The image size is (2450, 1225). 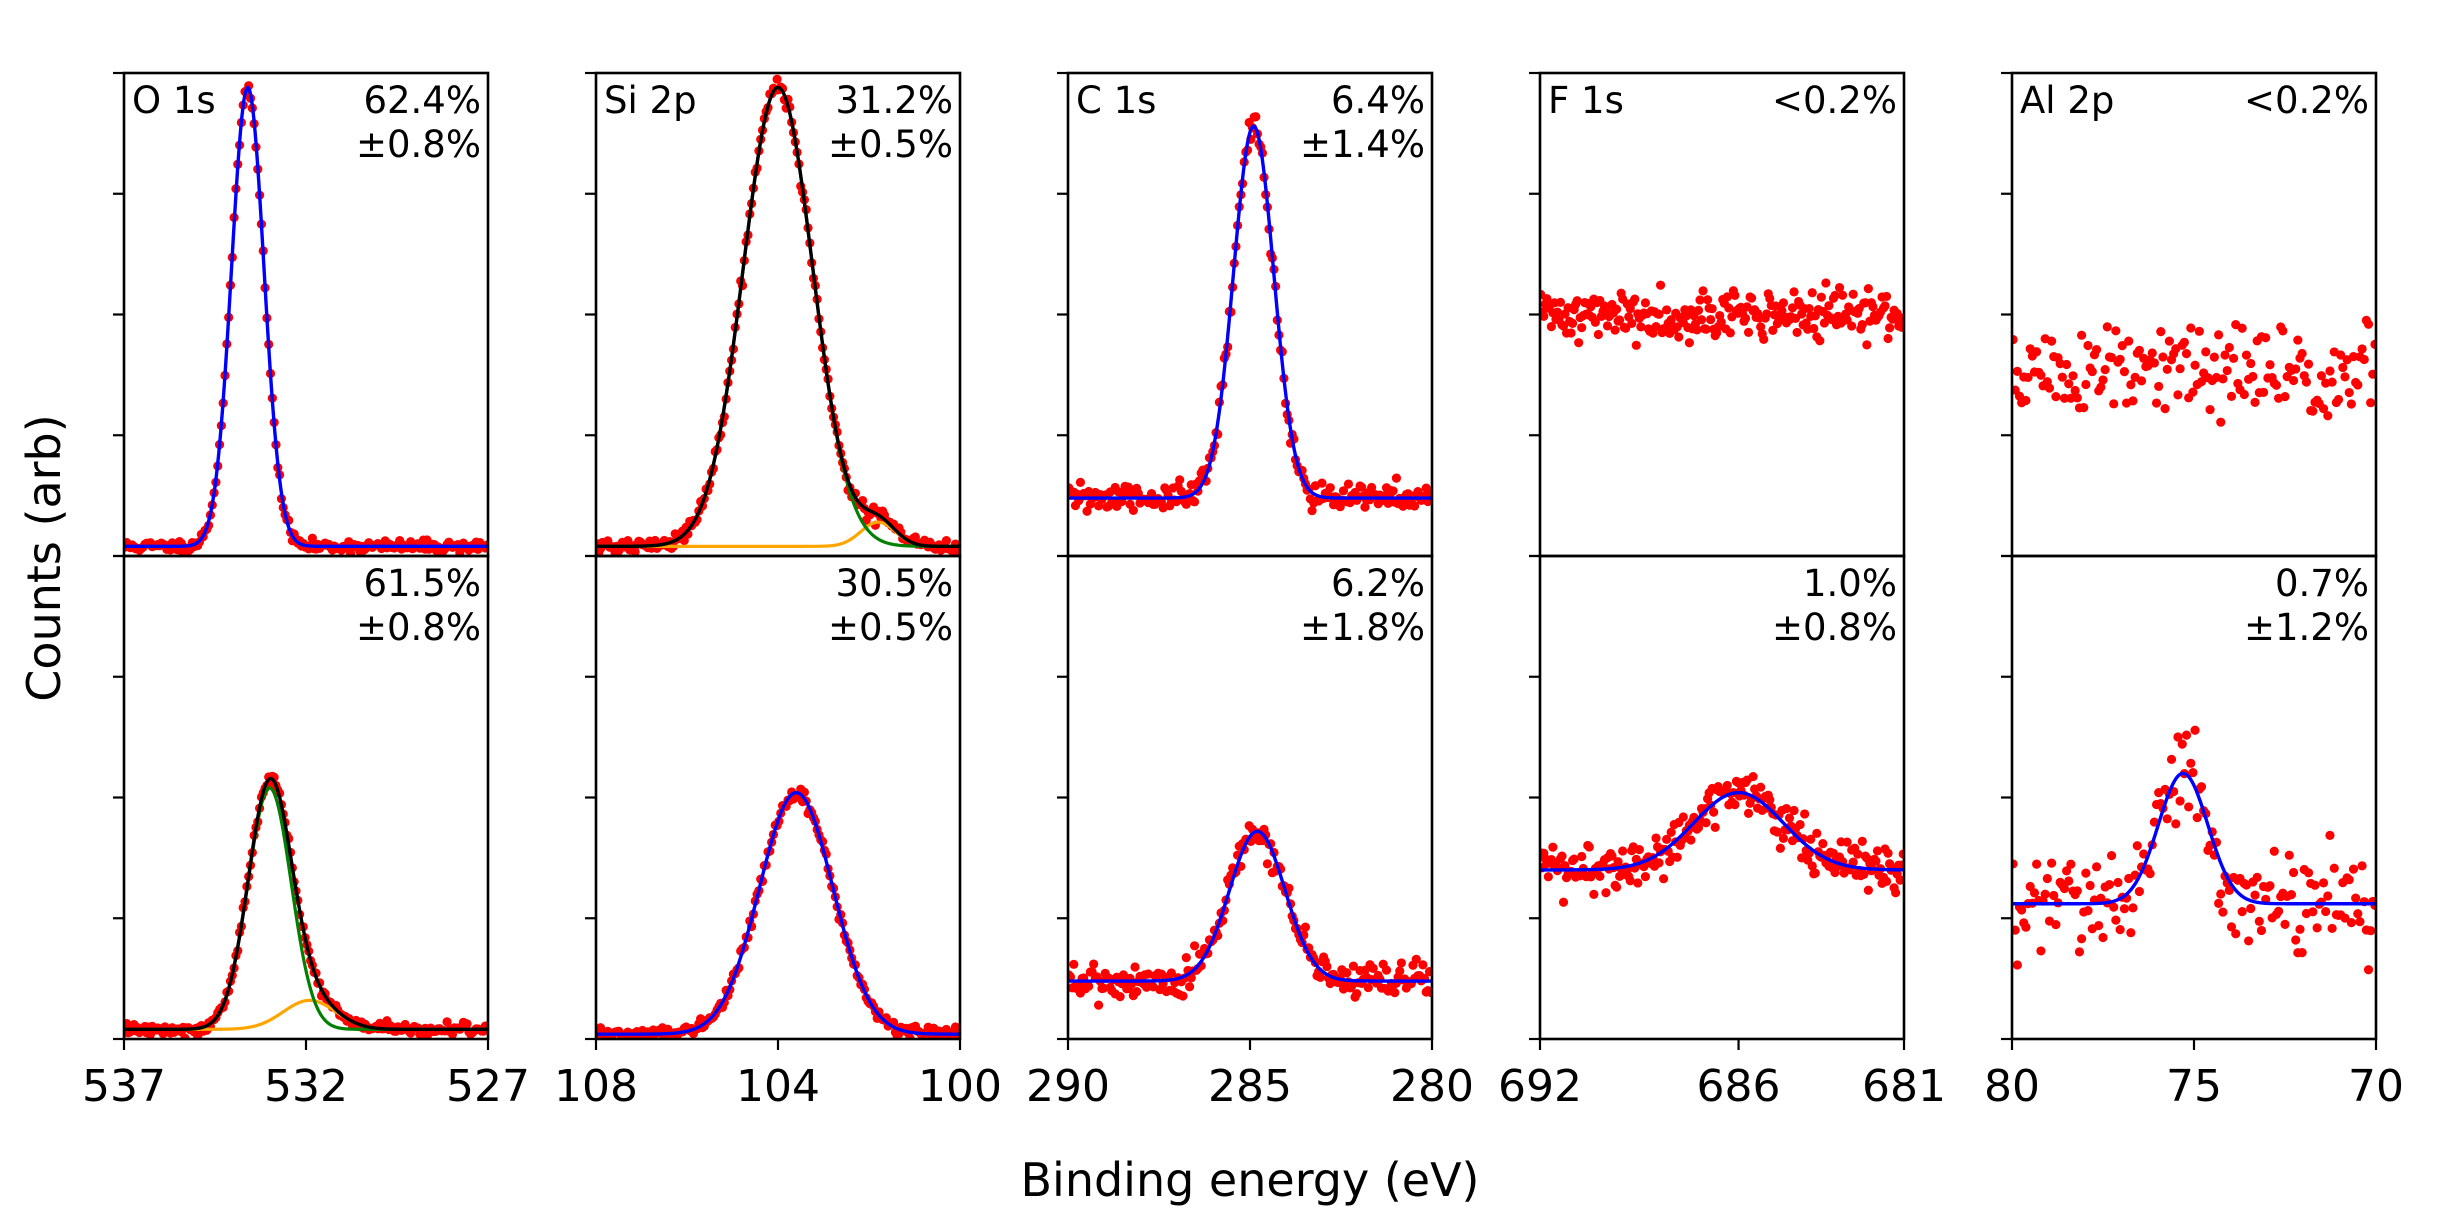 What do you see at coordinates (44, 557) in the screenshot?
I see `y-axis-label: Counts (arb)` at bounding box center [44, 557].